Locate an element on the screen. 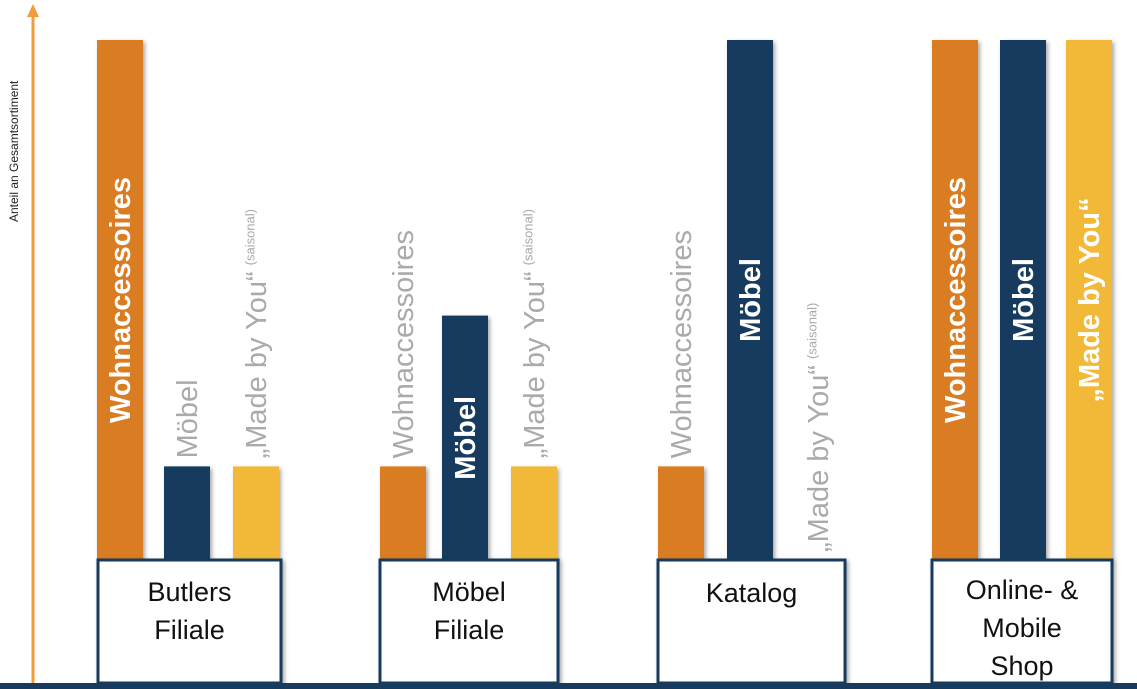  bar-label-made-by-you-1: „Made by You“ is located at coordinates (535, 364).